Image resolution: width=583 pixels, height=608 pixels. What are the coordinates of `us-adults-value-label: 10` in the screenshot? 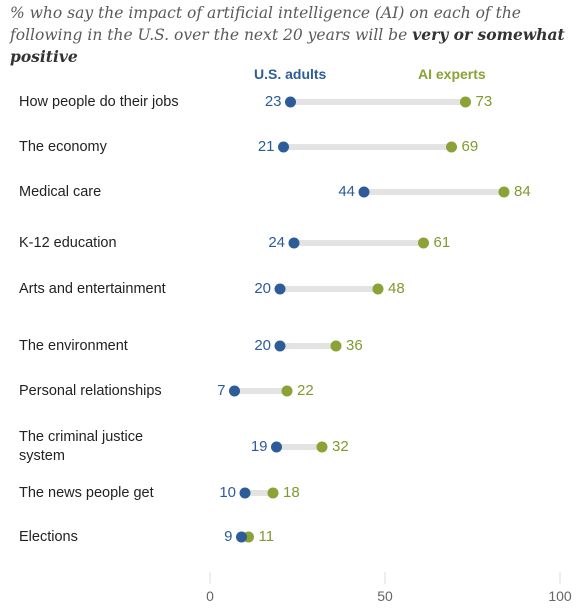 It's located at (227, 492).